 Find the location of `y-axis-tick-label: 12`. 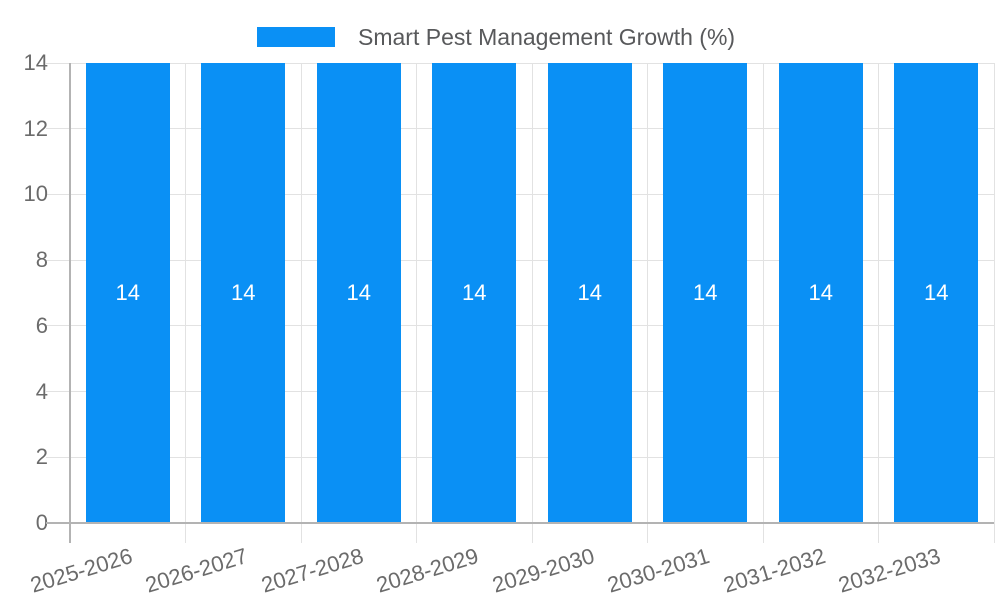

y-axis-tick-label: 12 is located at coordinates (35, 128).